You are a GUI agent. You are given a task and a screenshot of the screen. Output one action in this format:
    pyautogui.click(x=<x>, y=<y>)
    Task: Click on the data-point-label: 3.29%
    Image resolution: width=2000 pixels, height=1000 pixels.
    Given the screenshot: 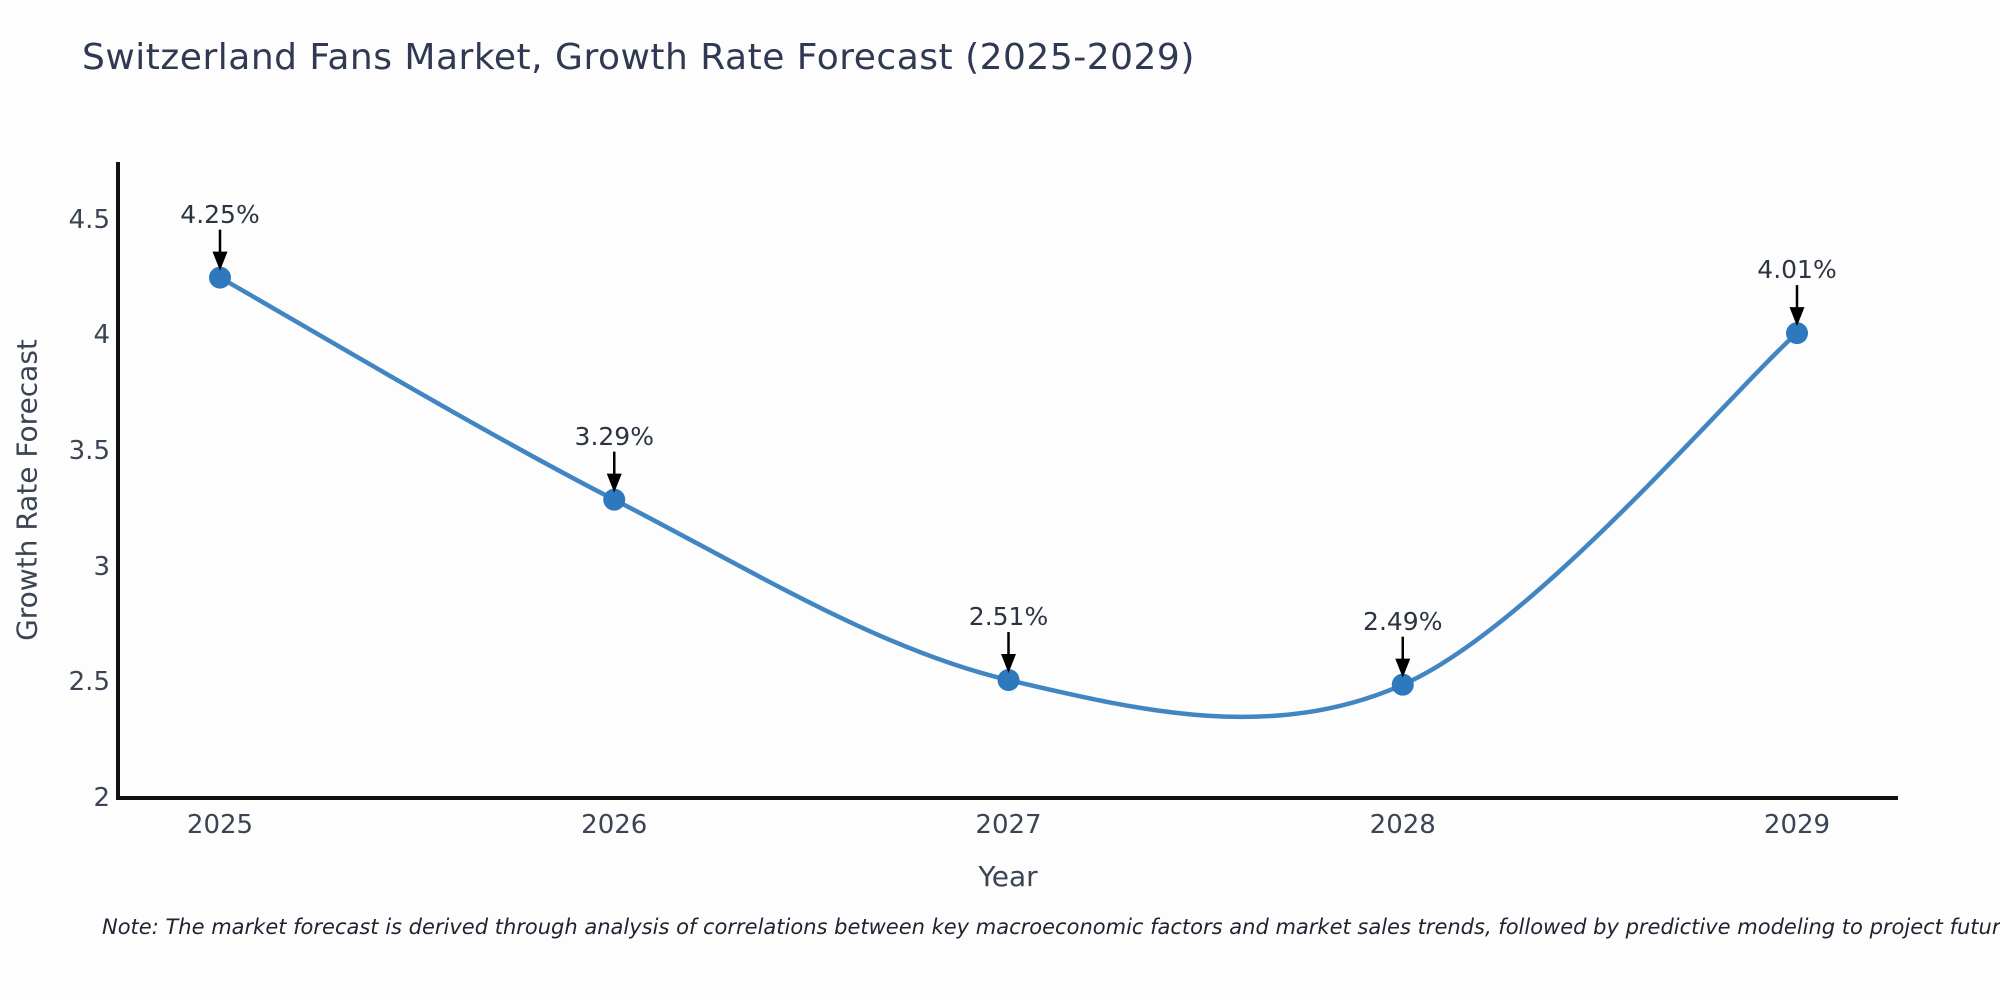 What is the action you would take?
    pyautogui.click(x=614, y=436)
    